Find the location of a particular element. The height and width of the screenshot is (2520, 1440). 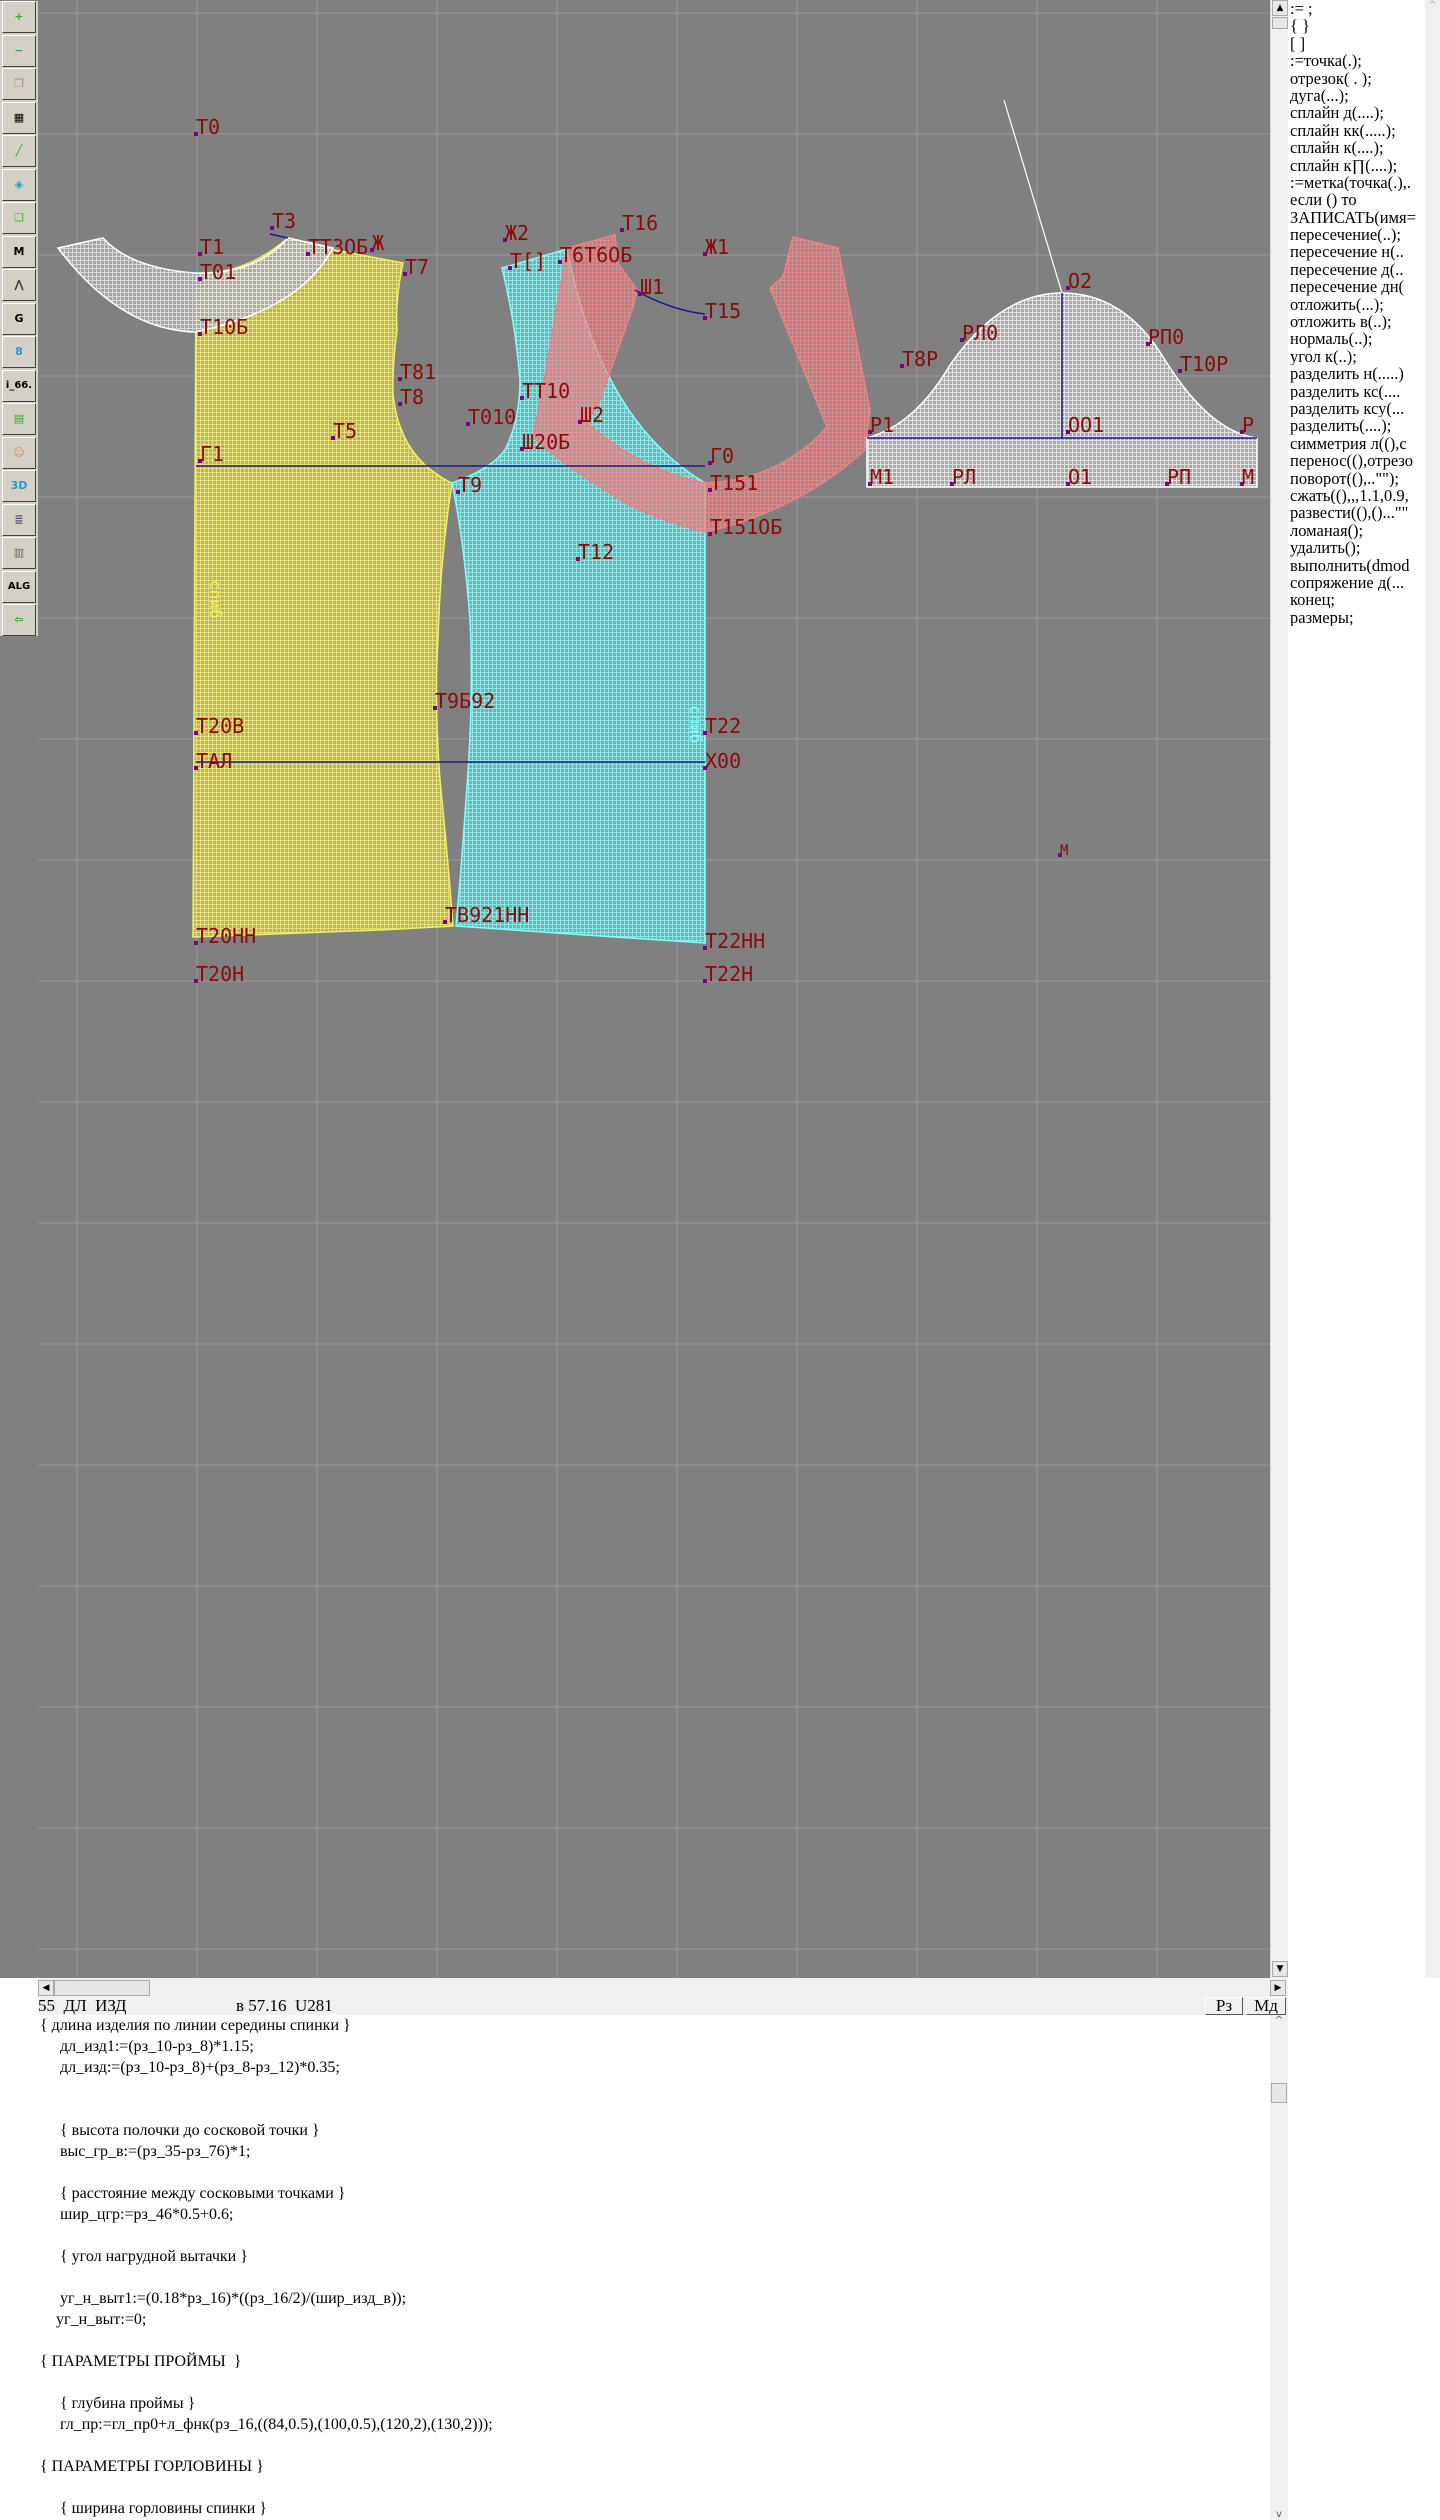

point-label: Т5 is located at coordinates (345, 431).